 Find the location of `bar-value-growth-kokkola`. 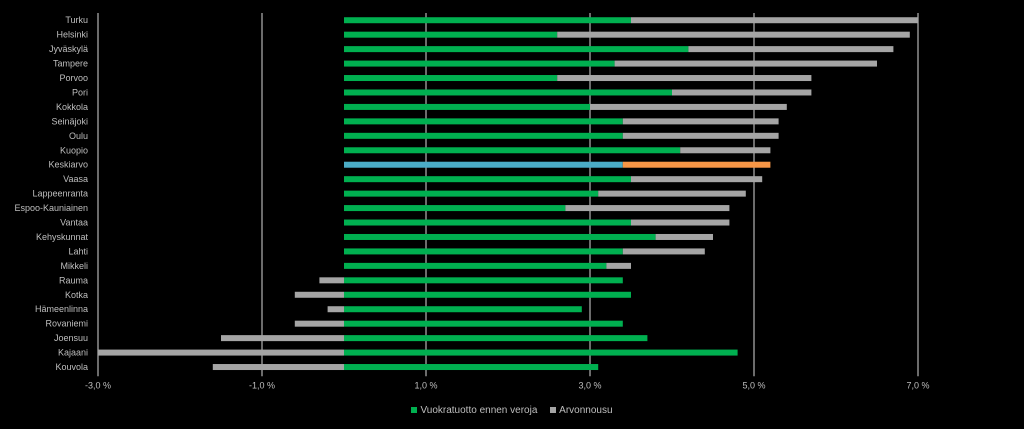

bar-value-growth-kokkola is located at coordinates (688, 106).